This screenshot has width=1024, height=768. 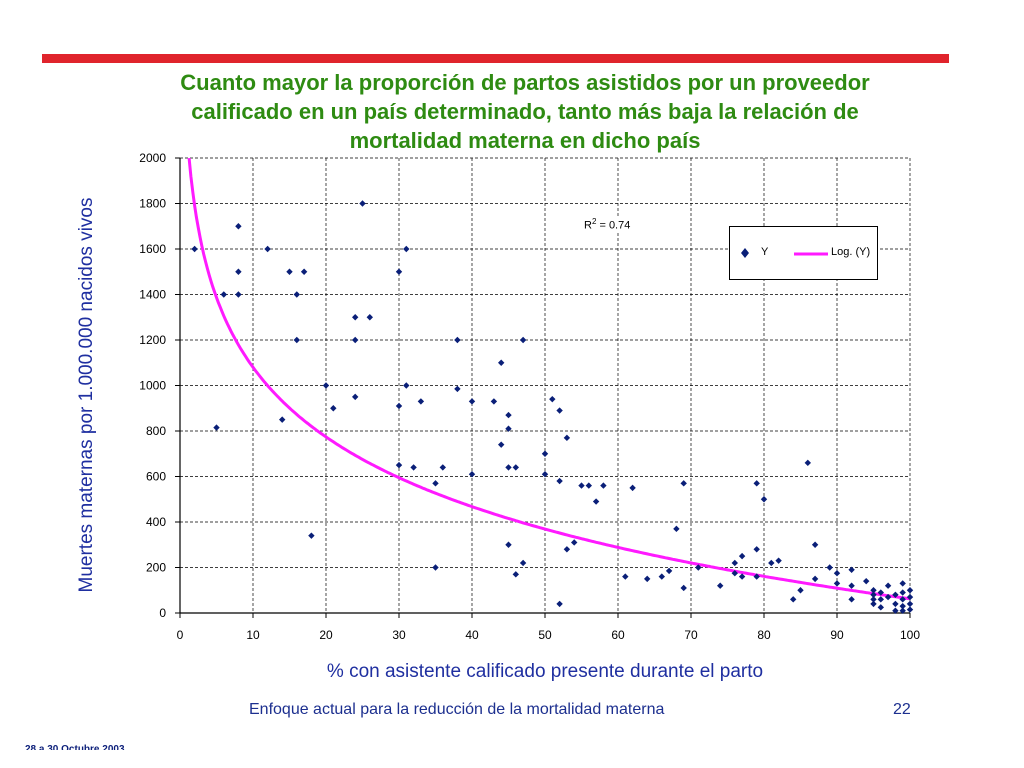 What do you see at coordinates (152, 158) in the screenshot?
I see `y-tick-label: 2000` at bounding box center [152, 158].